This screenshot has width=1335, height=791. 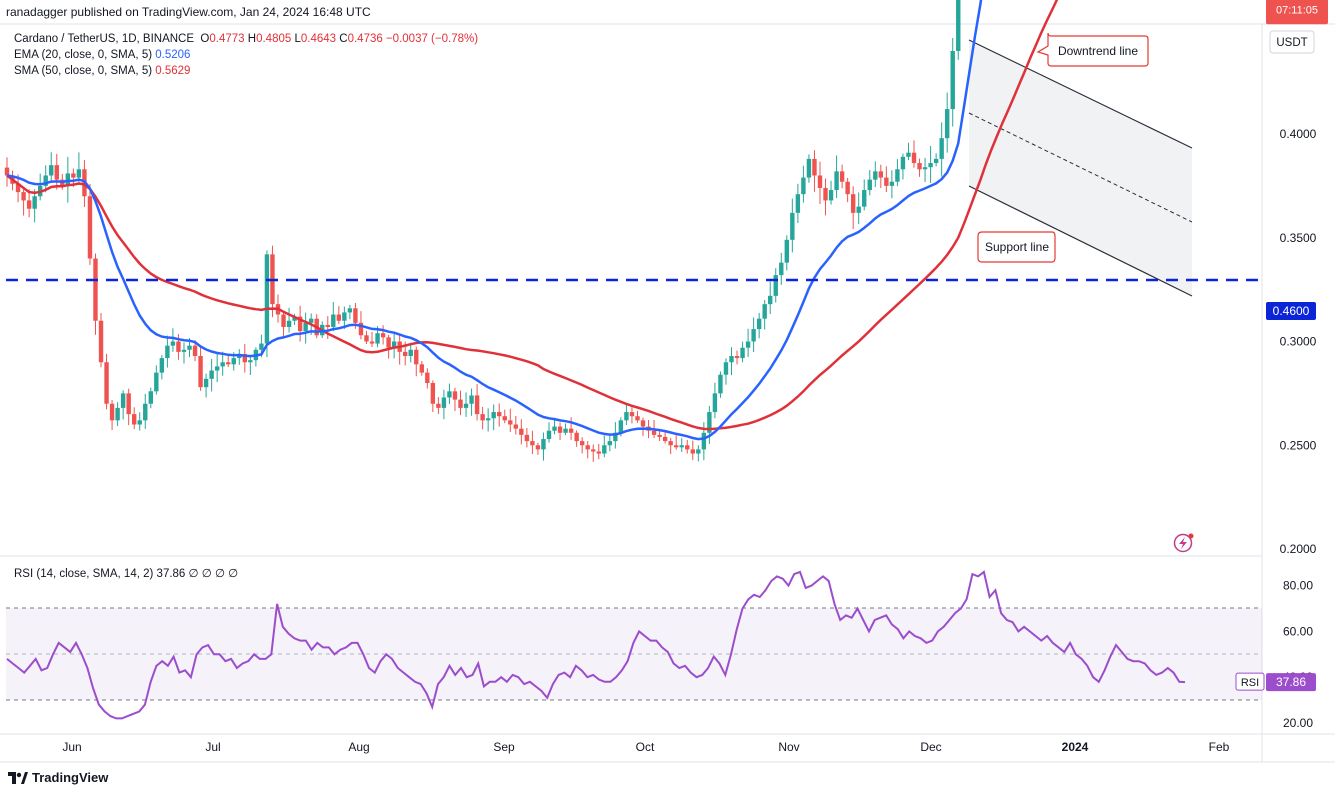 I want to click on downtrend-line, so click(x=1080, y=94).